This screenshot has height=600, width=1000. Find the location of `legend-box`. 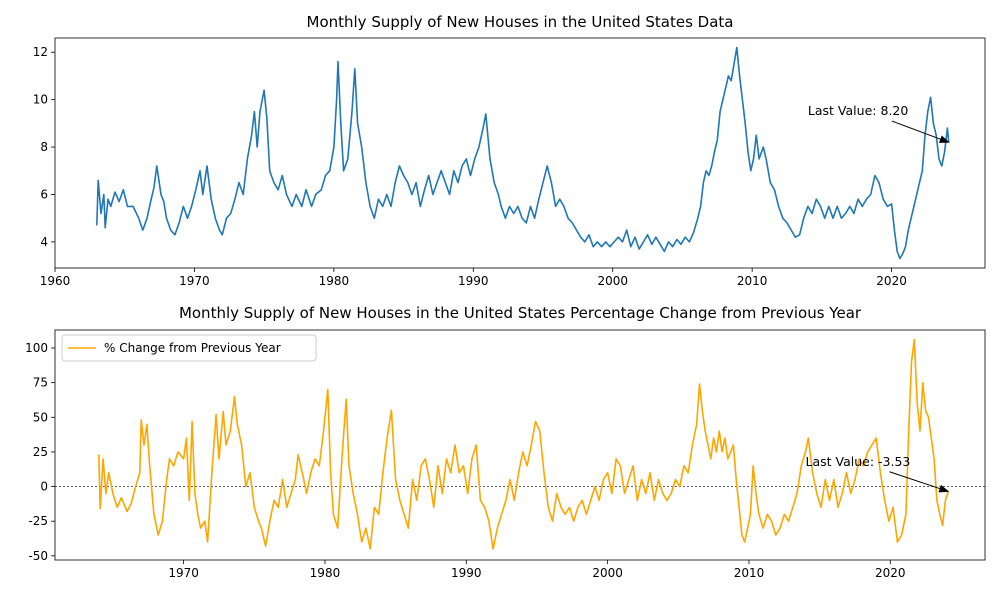

legend-box is located at coordinates (189, 348).